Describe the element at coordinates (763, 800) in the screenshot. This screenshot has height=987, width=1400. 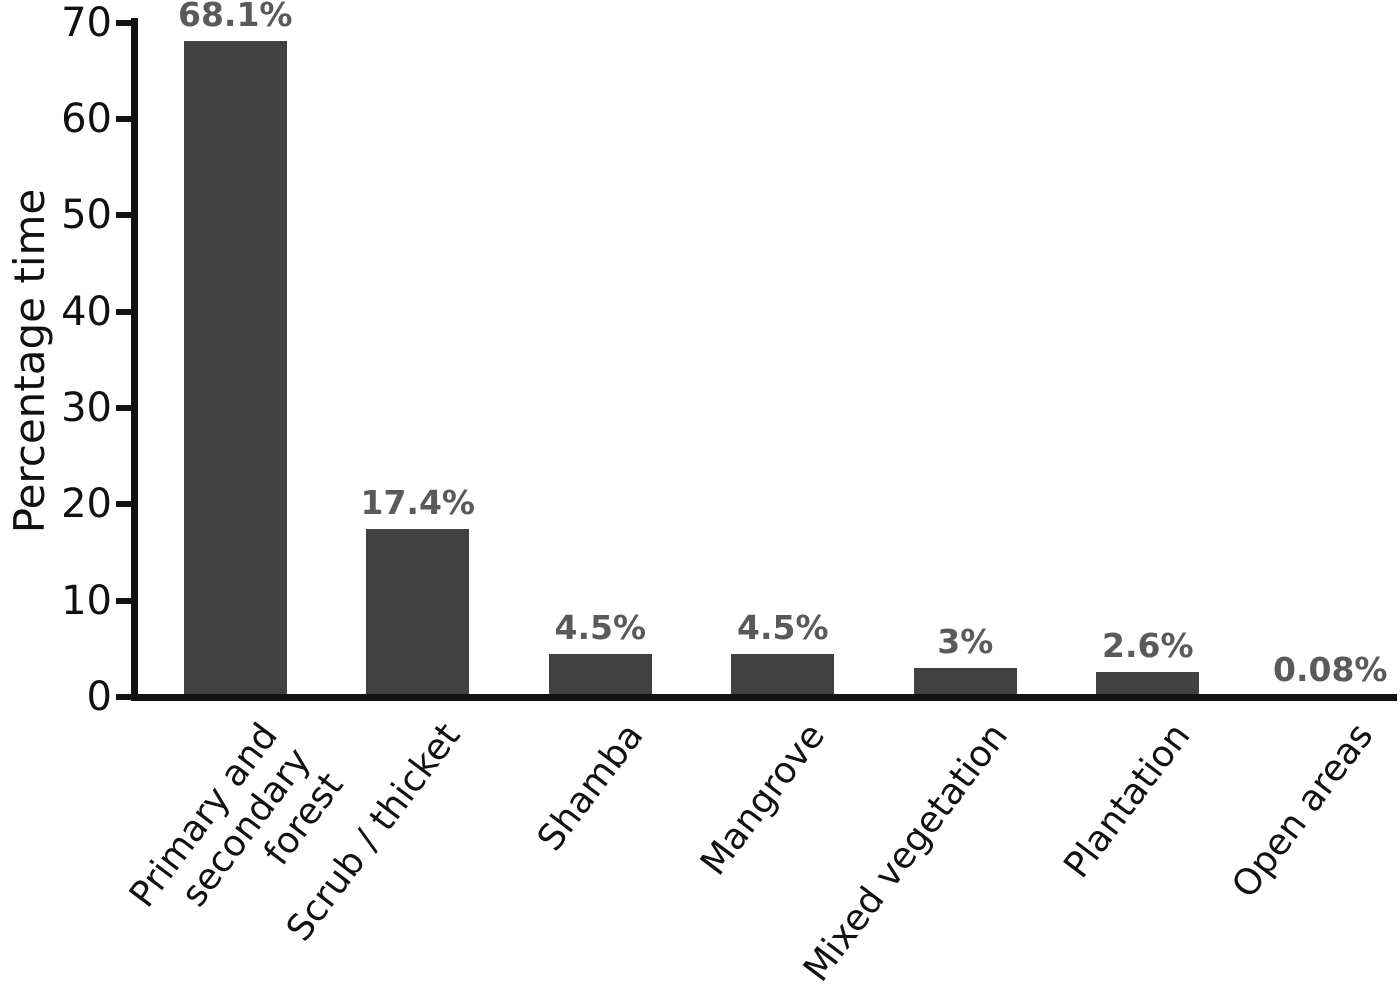
I see `x-tick-label: Mangrove` at that location.